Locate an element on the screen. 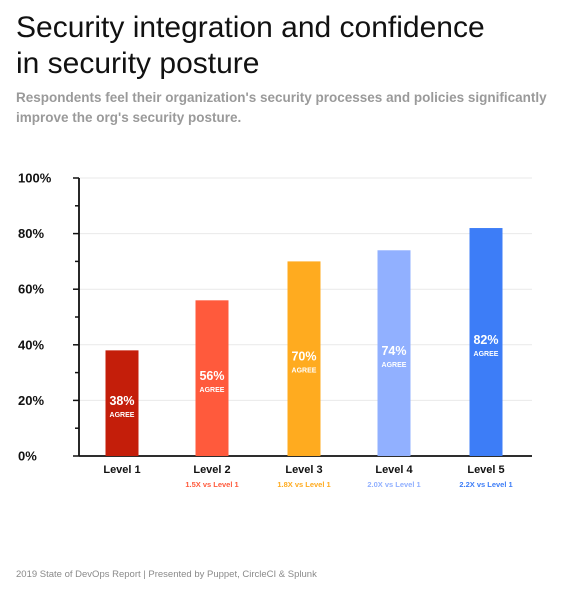 Image resolution: width=572 pixels, height=594 pixels. bar-value-label: 70% is located at coordinates (303, 357).